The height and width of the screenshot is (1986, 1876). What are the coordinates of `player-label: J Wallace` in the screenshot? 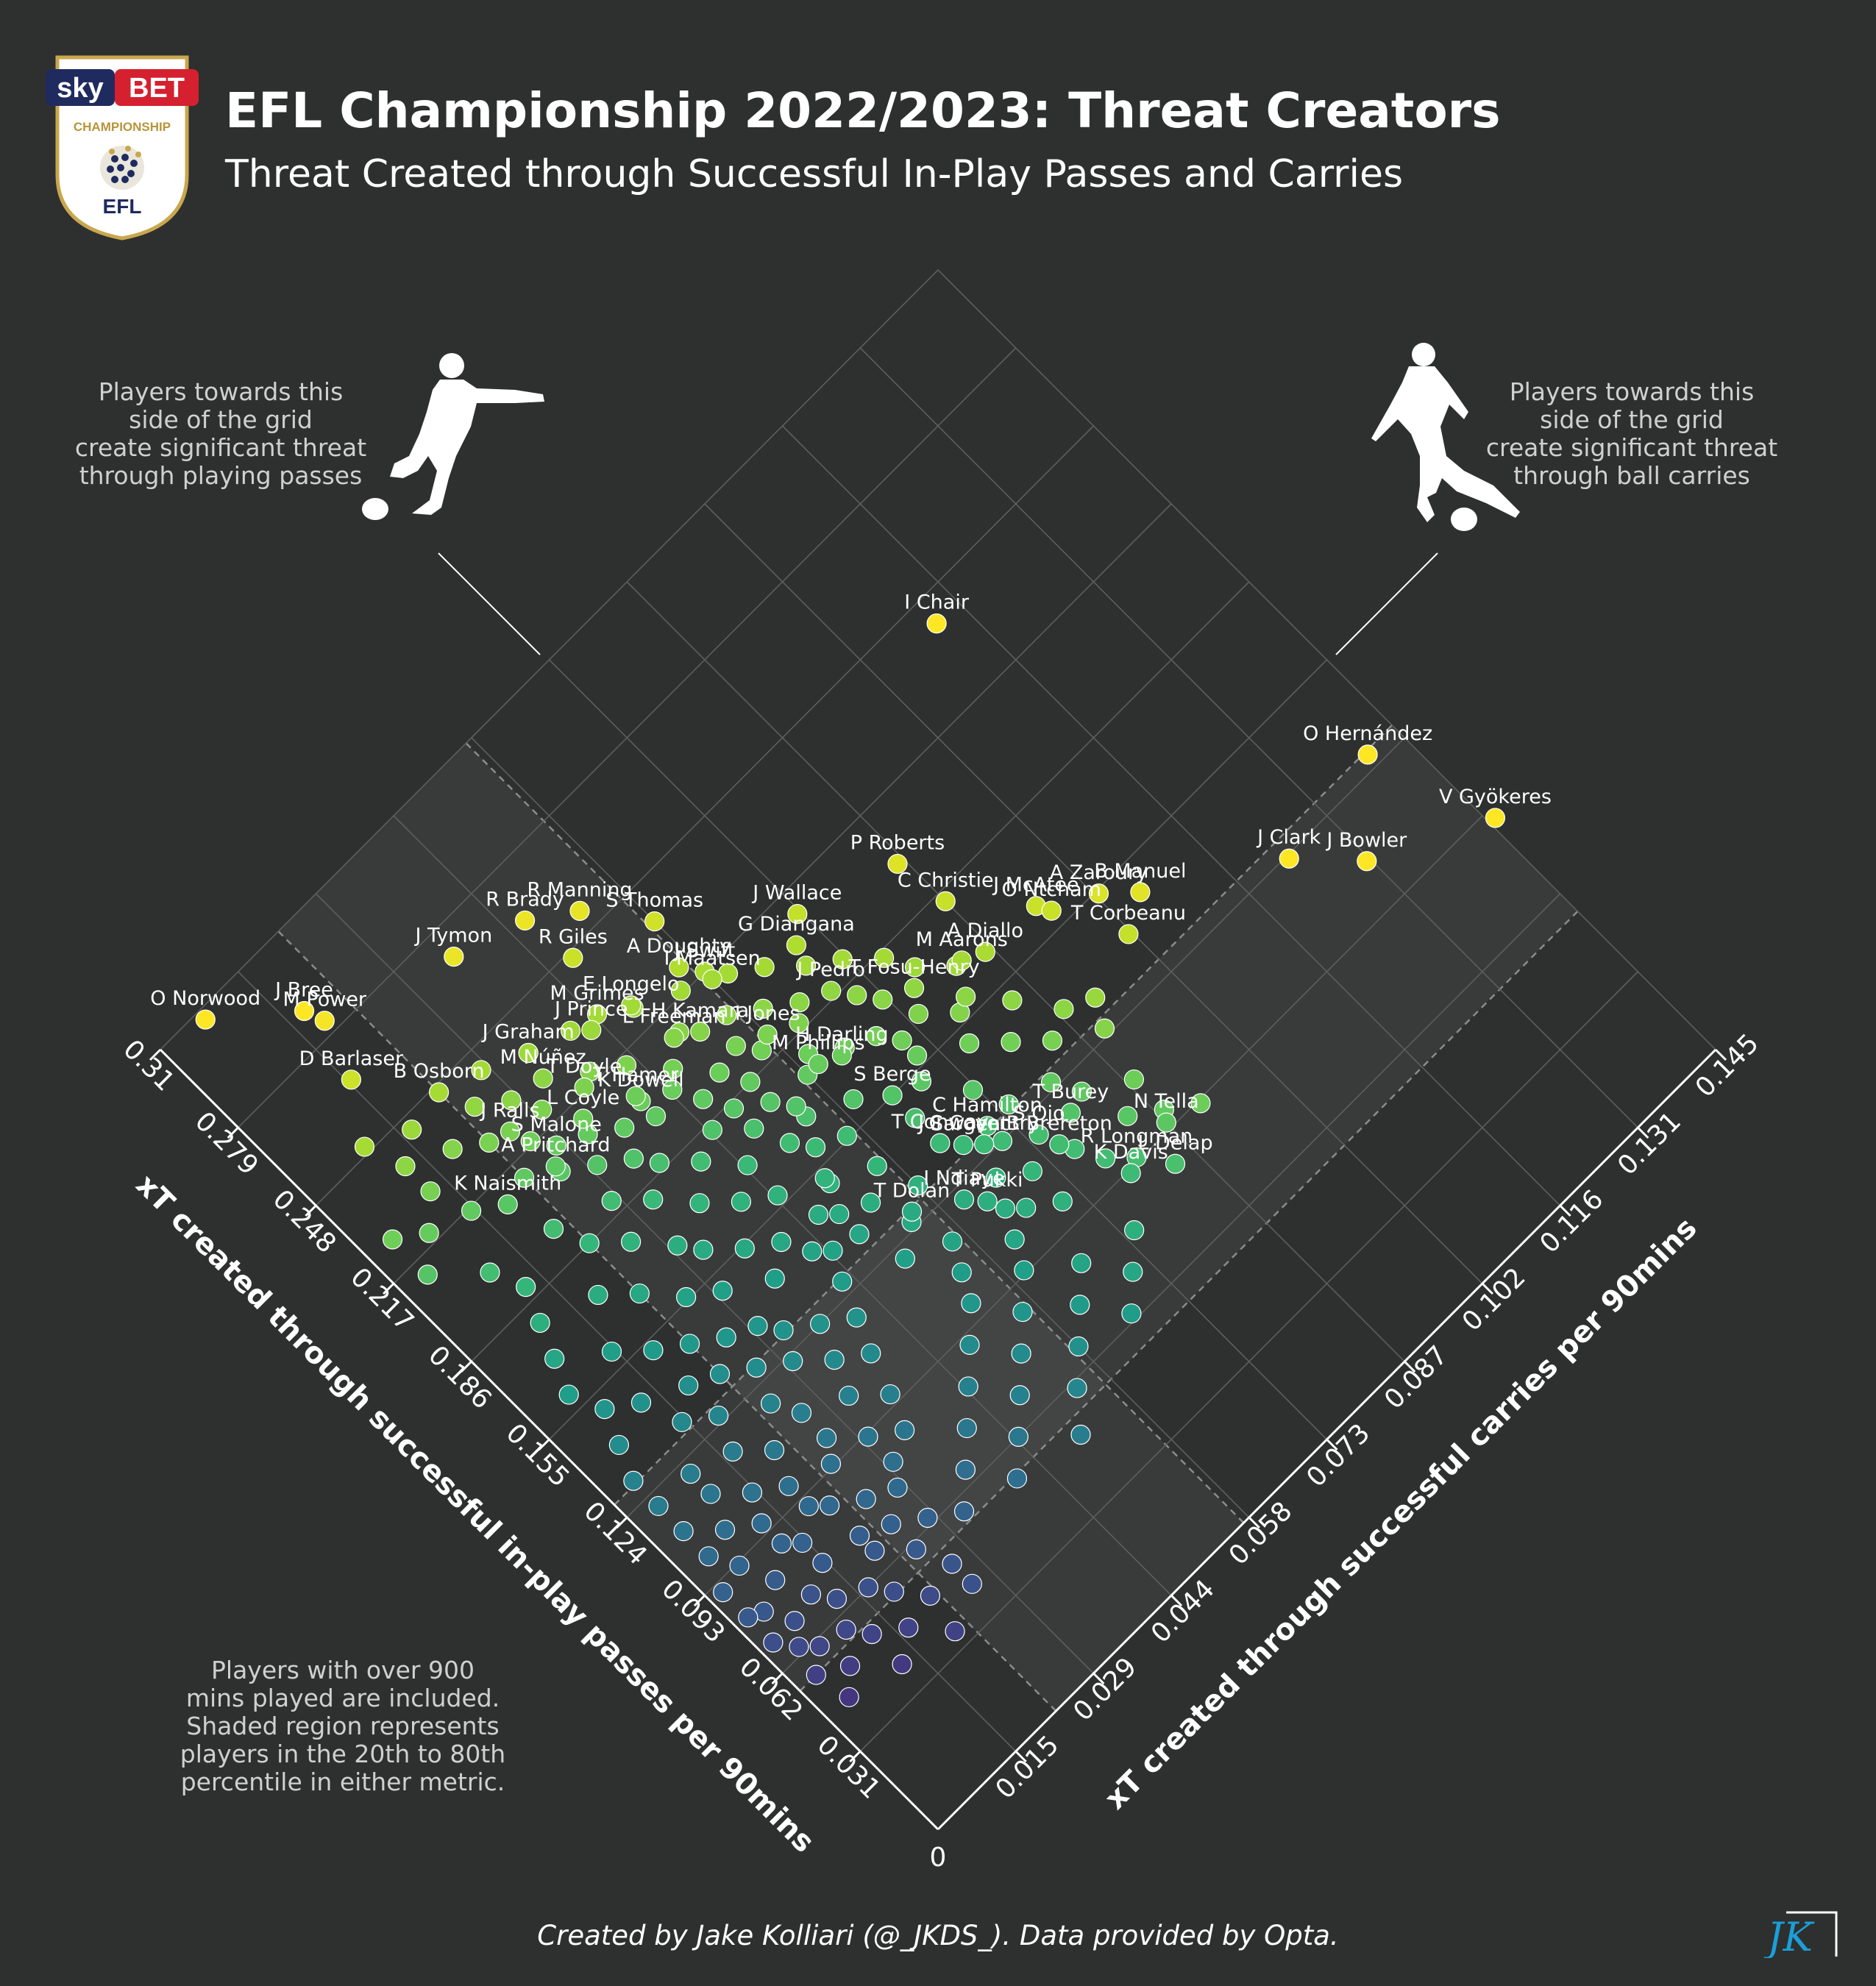 It's located at (796, 893).